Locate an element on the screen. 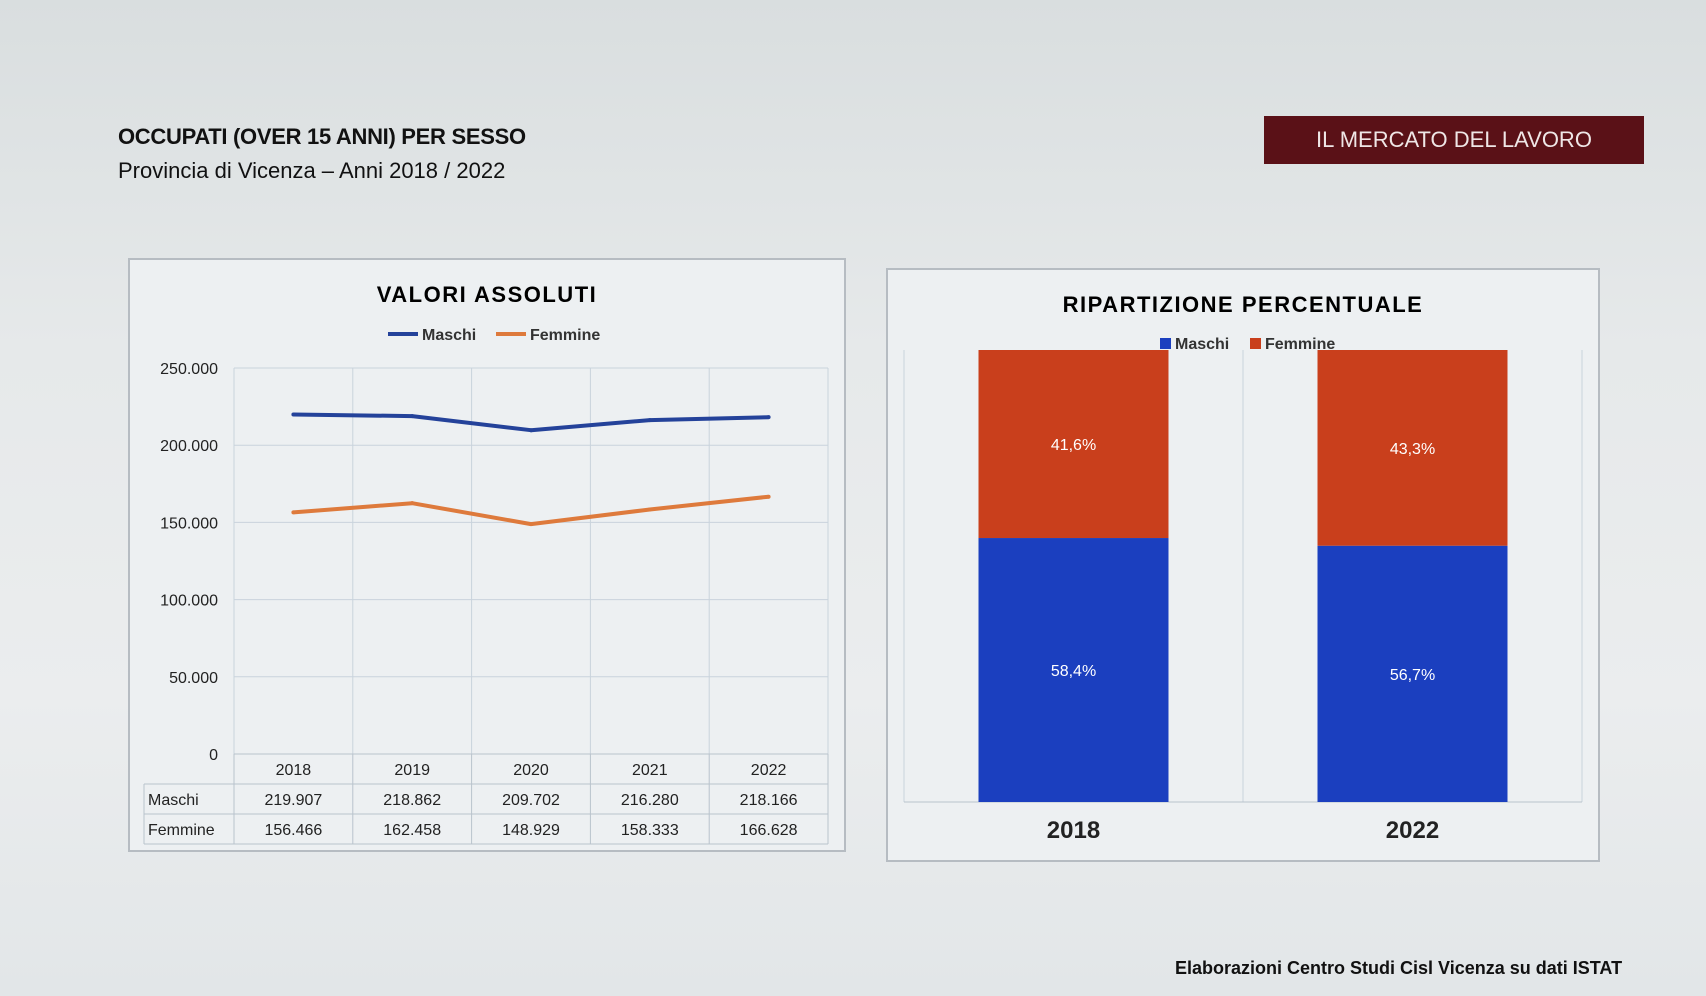  data-label: 56,7% is located at coordinates (1412, 675).